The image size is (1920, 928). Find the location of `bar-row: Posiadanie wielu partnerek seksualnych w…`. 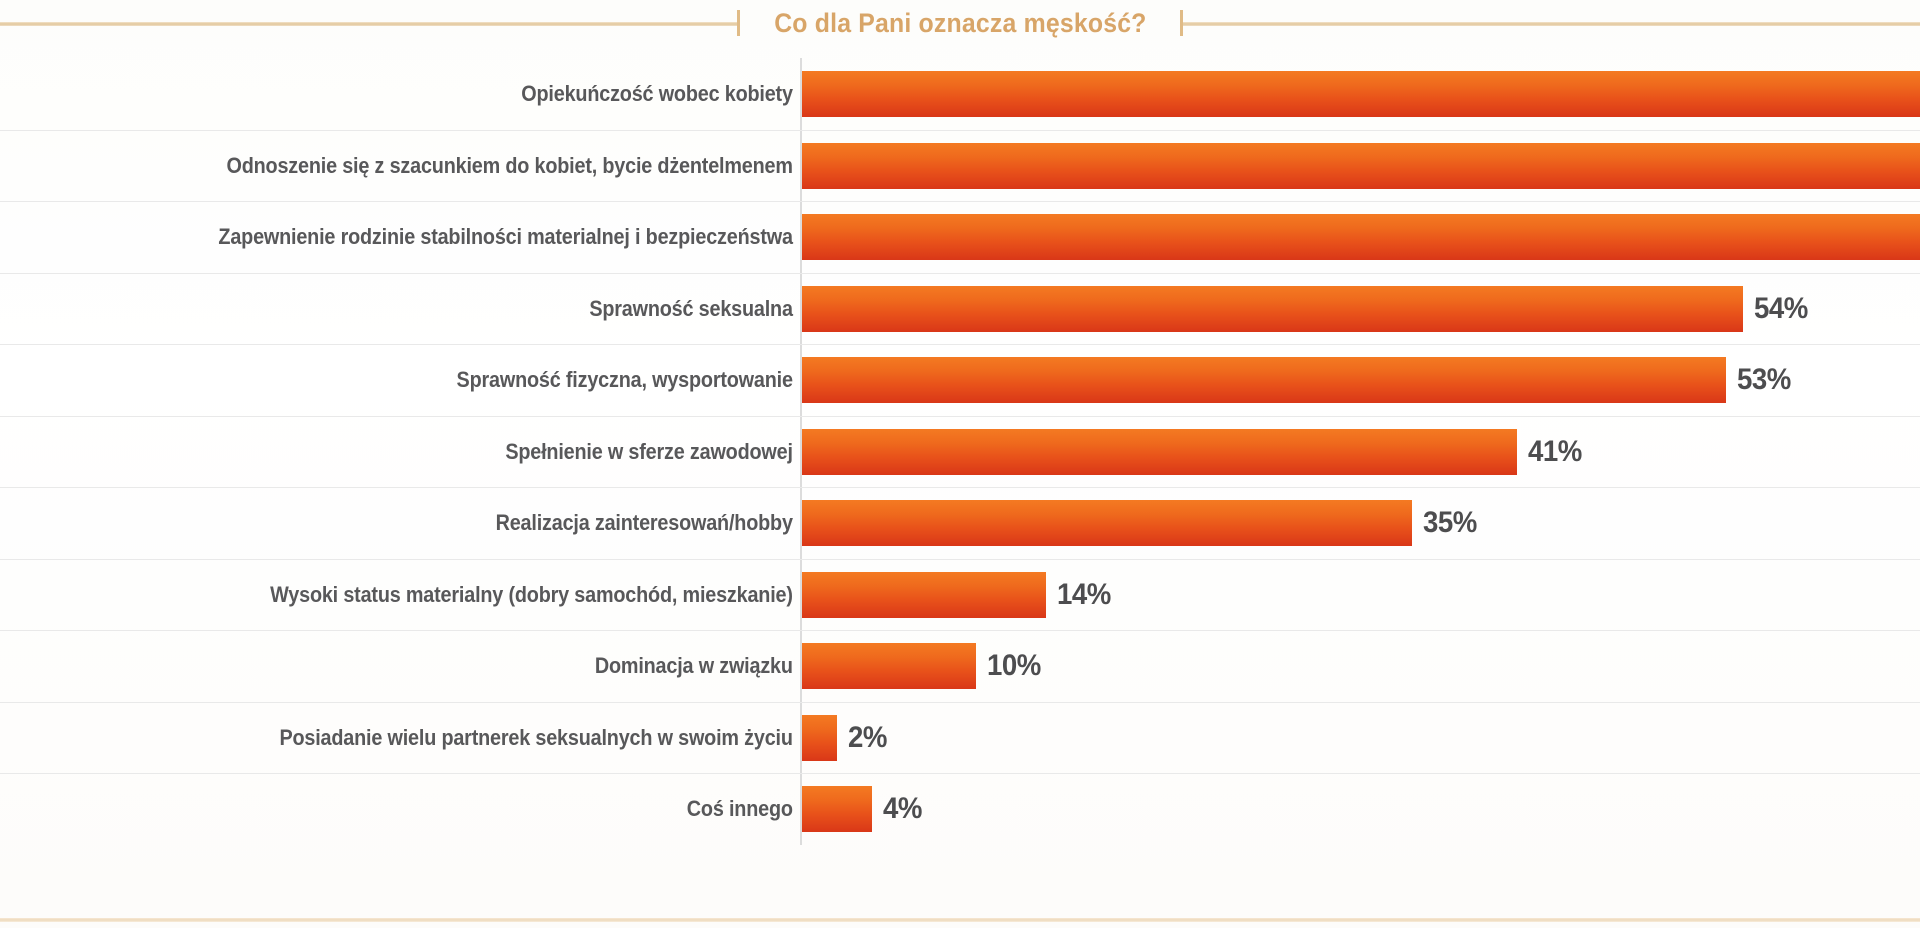

bar-row: Posiadanie wielu partnerek seksualnych w… is located at coordinates (960, 737).